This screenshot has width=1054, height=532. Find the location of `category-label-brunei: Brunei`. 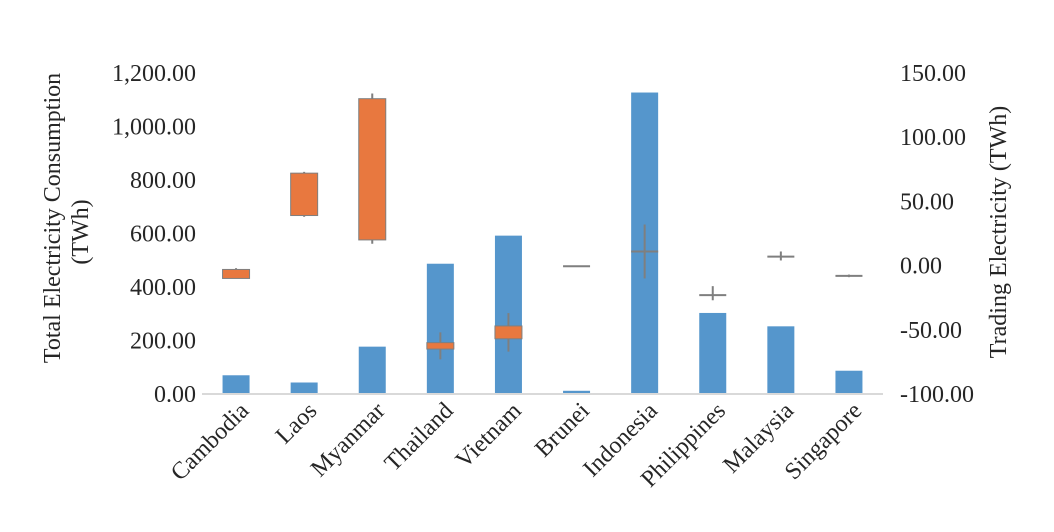

category-label-brunei: Brunei is located at coordinates (562, 430).